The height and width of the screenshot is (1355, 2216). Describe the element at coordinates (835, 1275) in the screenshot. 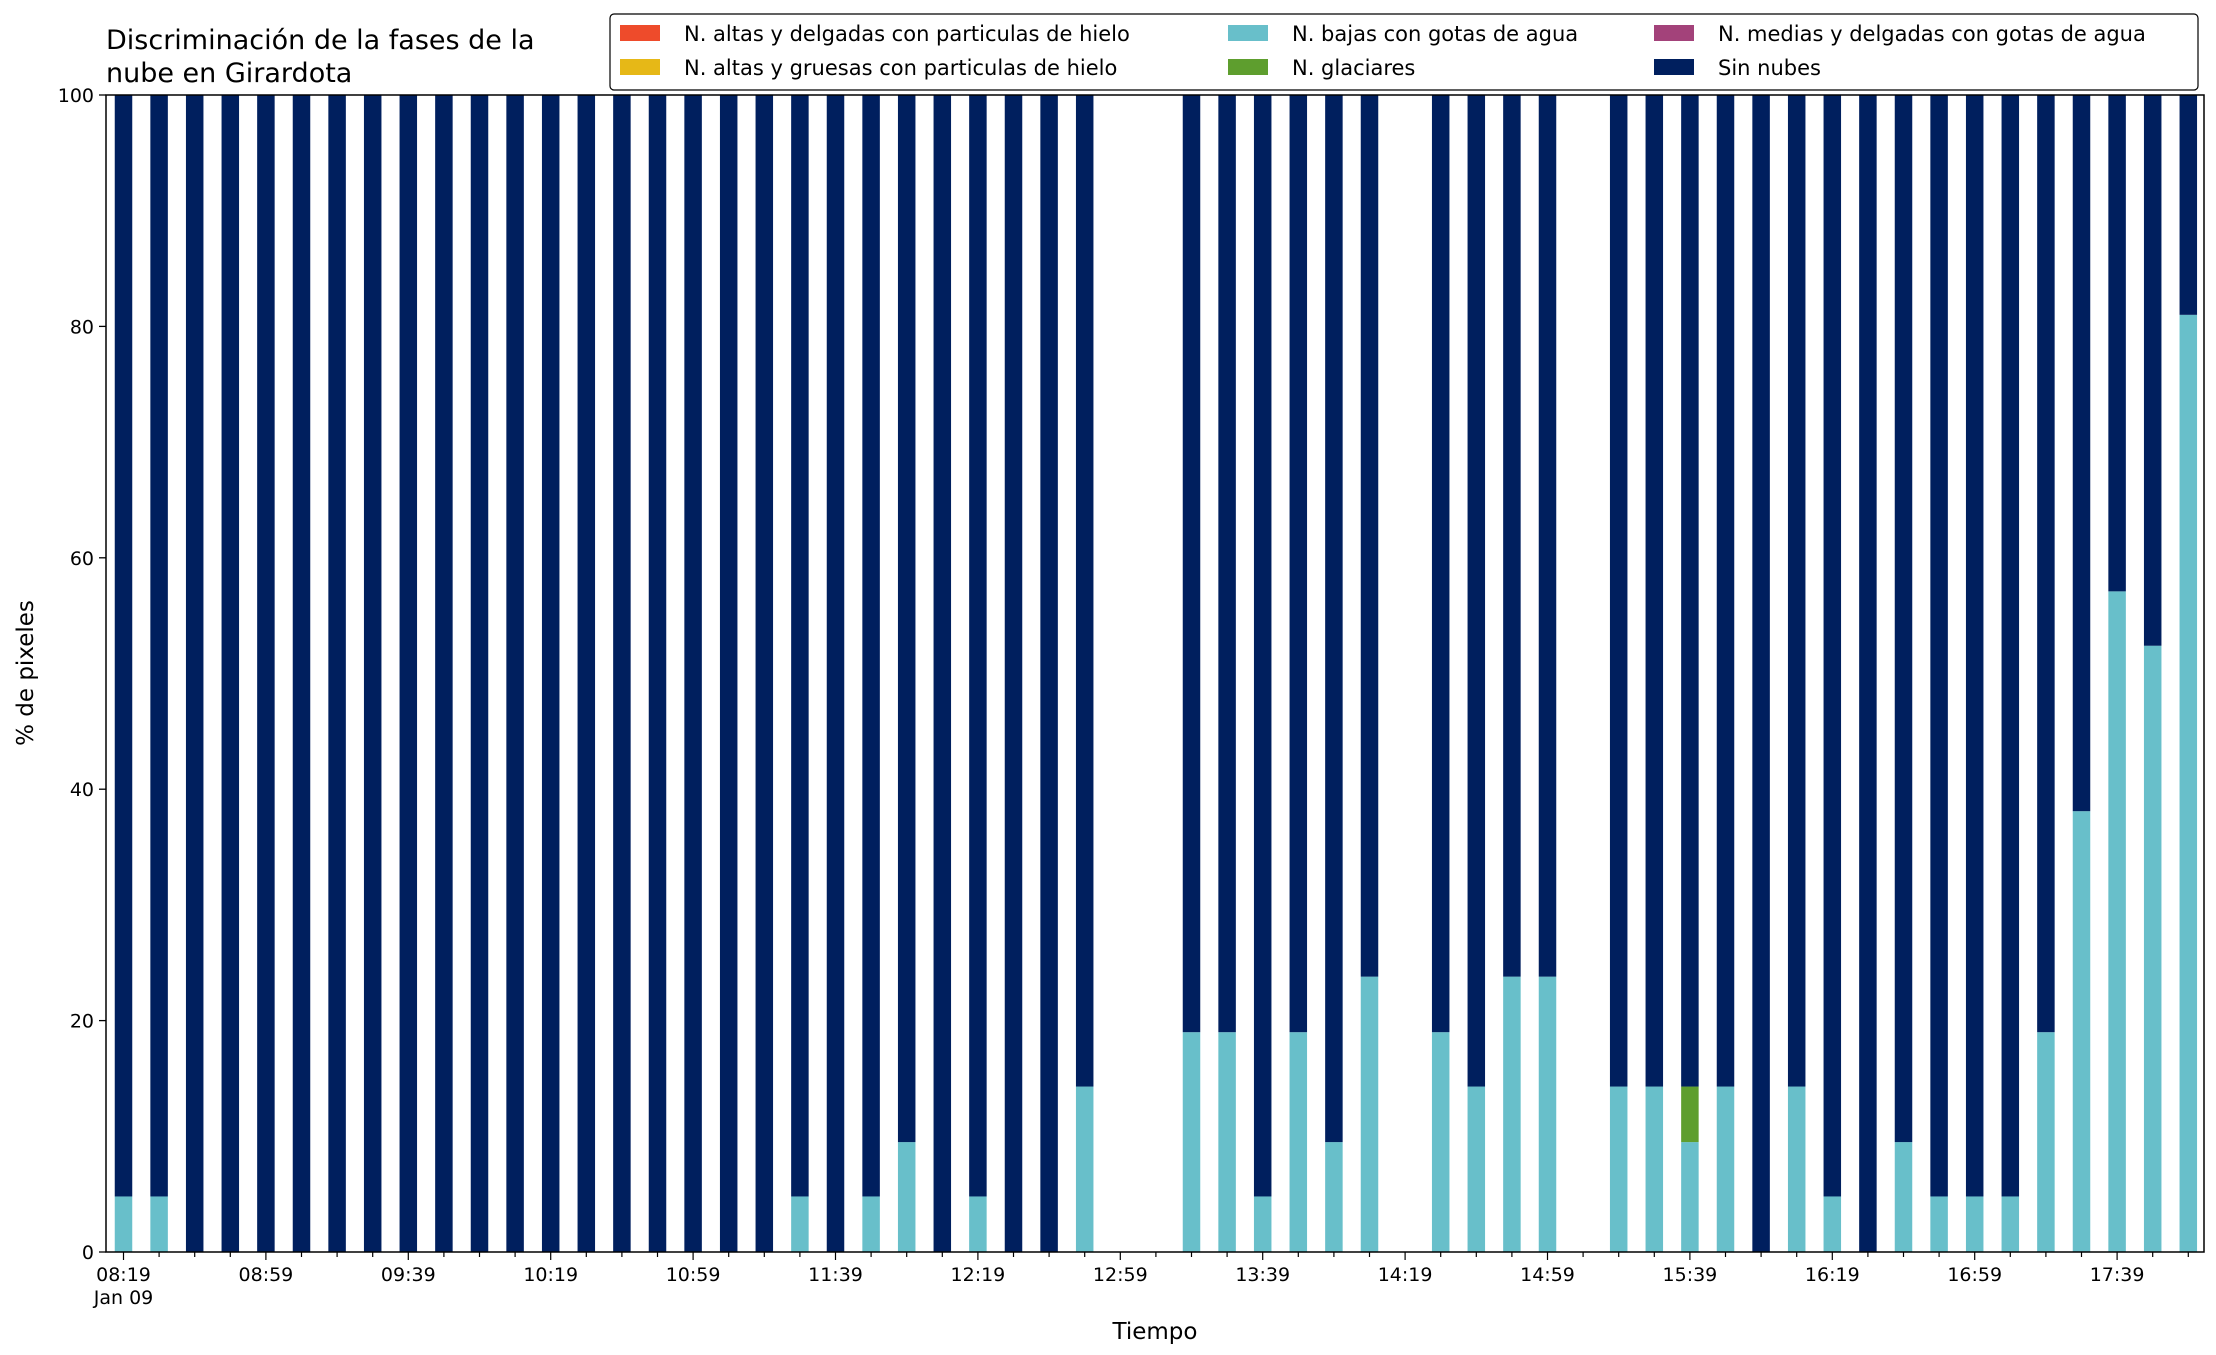

I see `x-tick-label-1139: 11:39` at that location.